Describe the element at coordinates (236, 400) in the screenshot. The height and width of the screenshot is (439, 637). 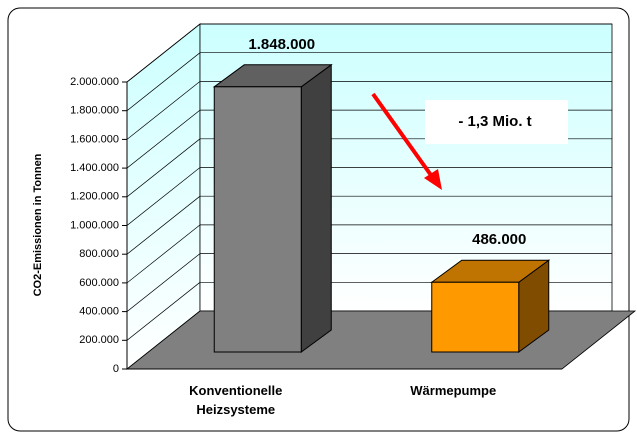
I see `x-tick-label: Konventionelle Heizsysteme` at that location.